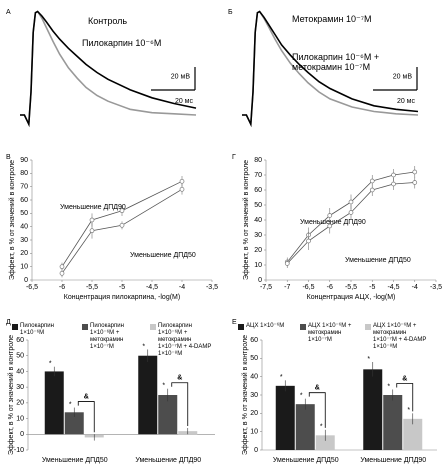 The height and width of the screenshot is (471, 444). I want to click on panel-letter: Г, so click(234, 157).